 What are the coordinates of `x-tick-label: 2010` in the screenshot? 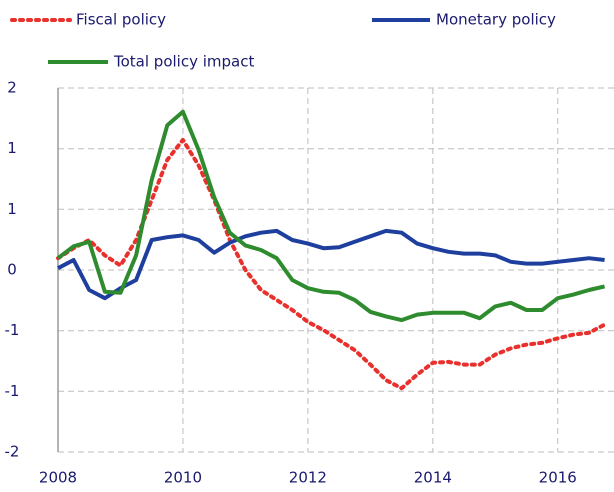 It's located at (183, 478).